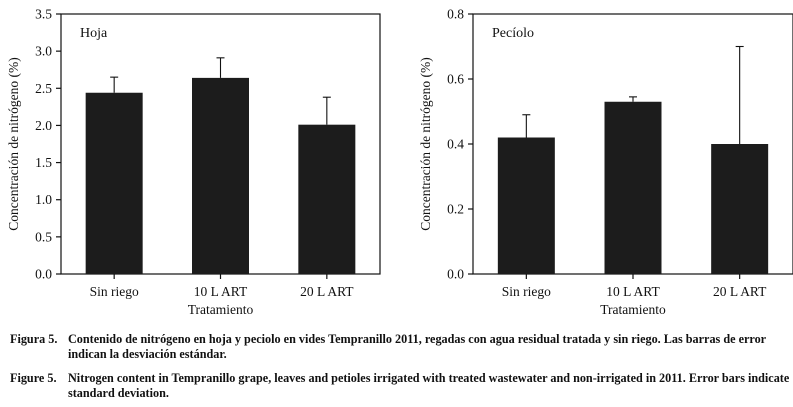  I want to click on hoja-y-tick-label: 3.5, so click(43, 14).